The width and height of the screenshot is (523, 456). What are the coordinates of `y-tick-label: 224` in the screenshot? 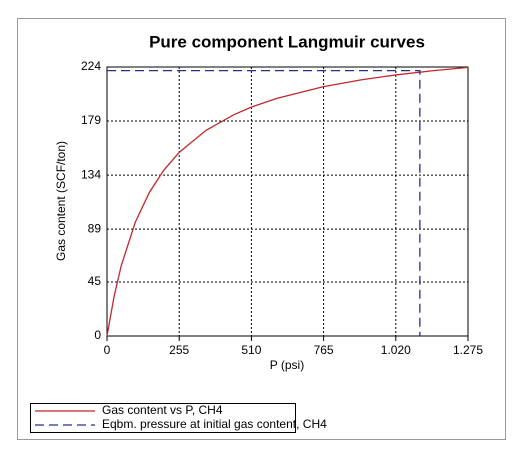 It's located at (91, 66).